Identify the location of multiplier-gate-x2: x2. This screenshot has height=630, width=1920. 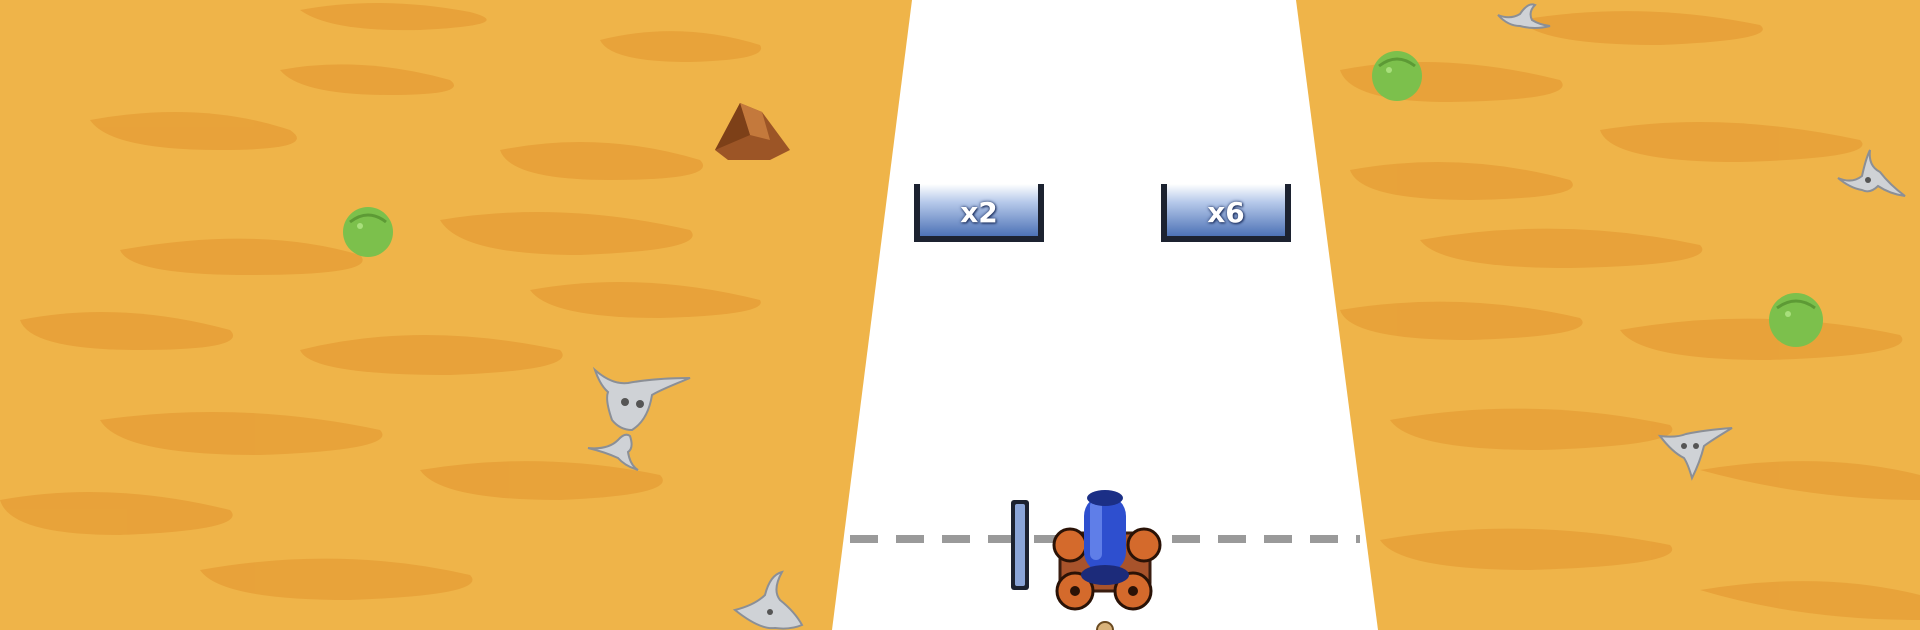
(979, 213).